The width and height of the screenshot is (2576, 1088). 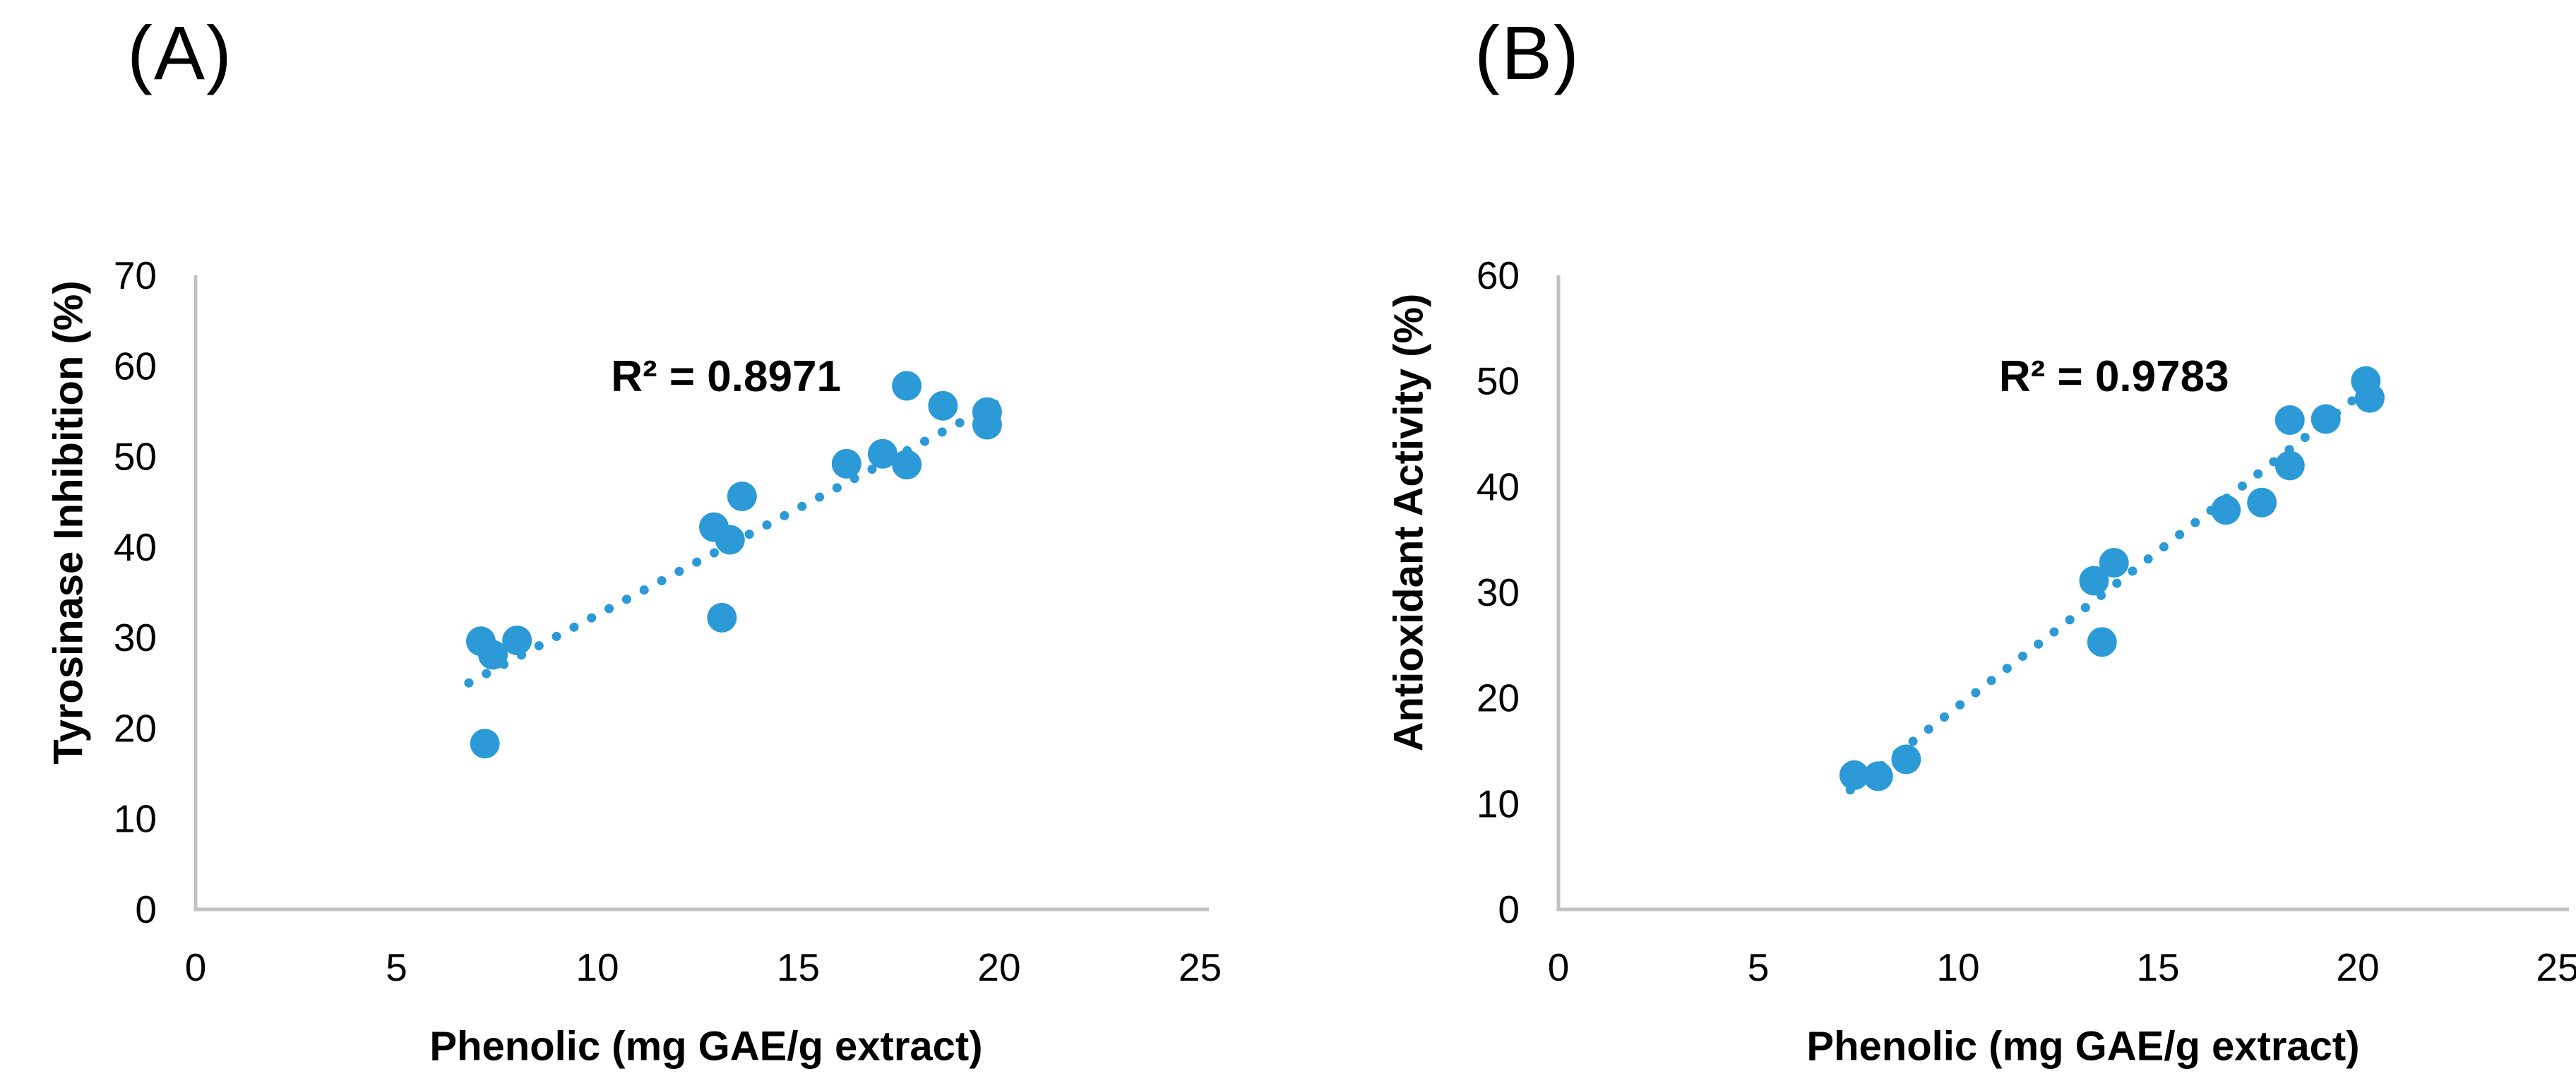 What do you see at coordinates (1527, 52) in the screenshot?
I see `panel-b-label: (B)` at bounding box center [1527, 52].